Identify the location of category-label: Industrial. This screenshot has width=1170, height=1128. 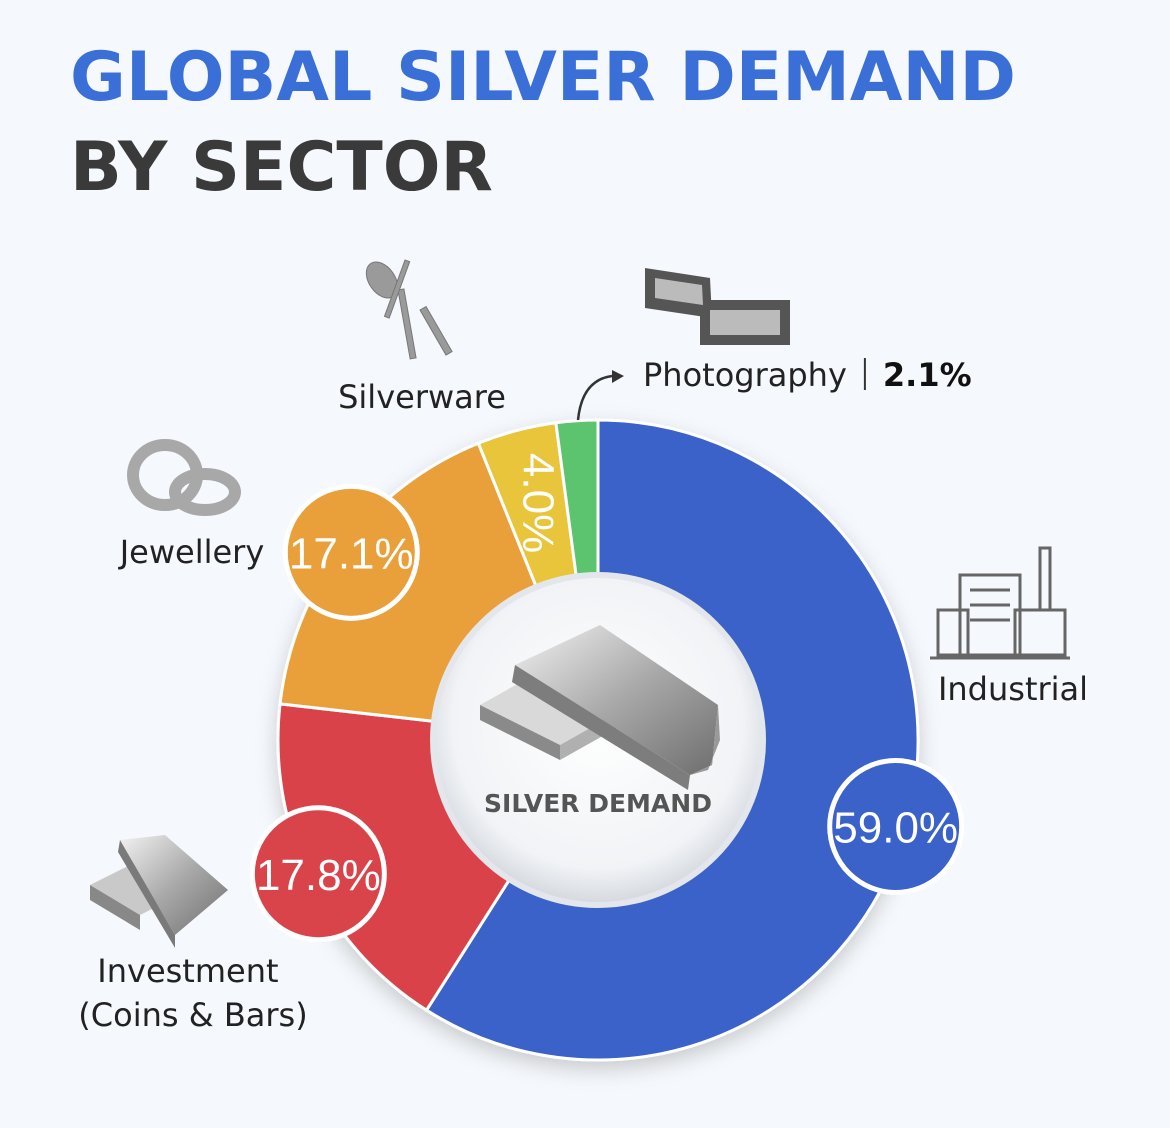
(1013, 689).